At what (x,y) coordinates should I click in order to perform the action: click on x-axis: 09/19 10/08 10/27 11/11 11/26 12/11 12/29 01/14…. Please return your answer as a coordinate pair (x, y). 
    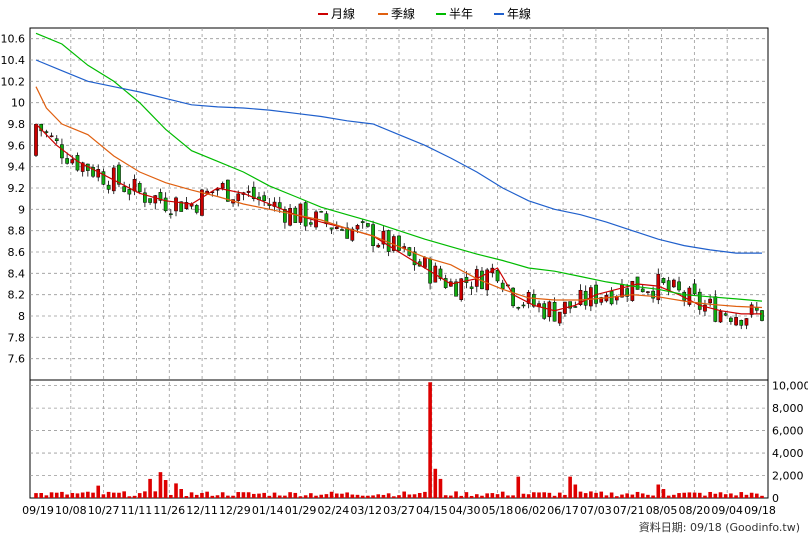
    Looking at the image, I should click on (399, 510).